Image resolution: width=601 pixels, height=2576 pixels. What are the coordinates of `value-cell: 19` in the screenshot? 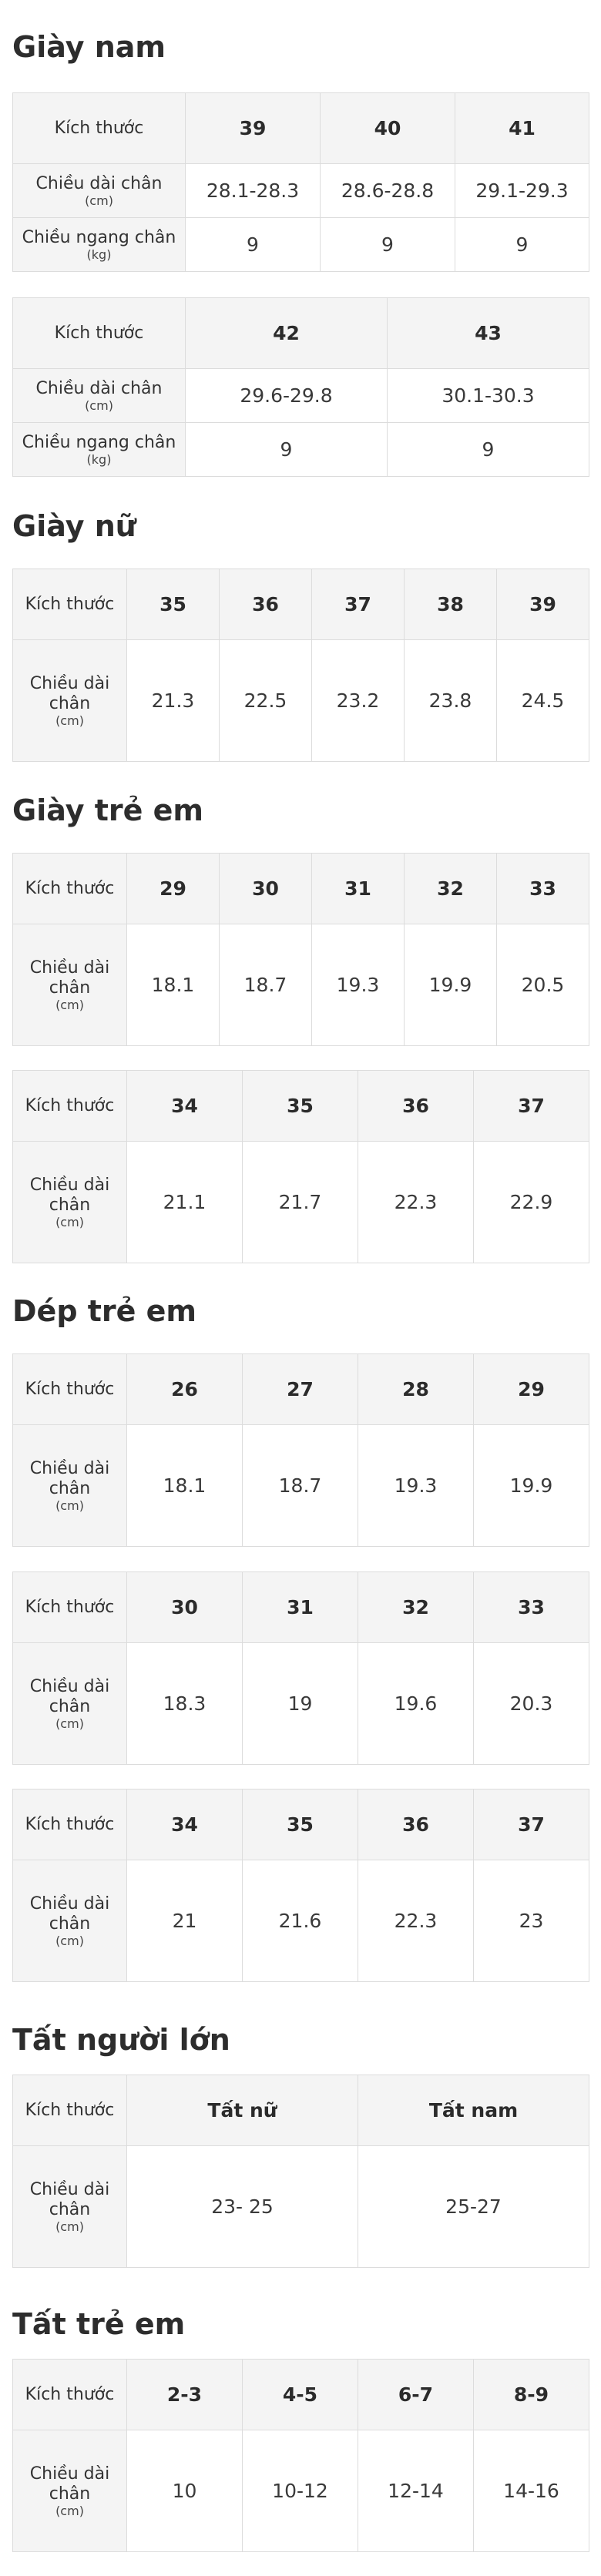 It's located at (300, 1703).